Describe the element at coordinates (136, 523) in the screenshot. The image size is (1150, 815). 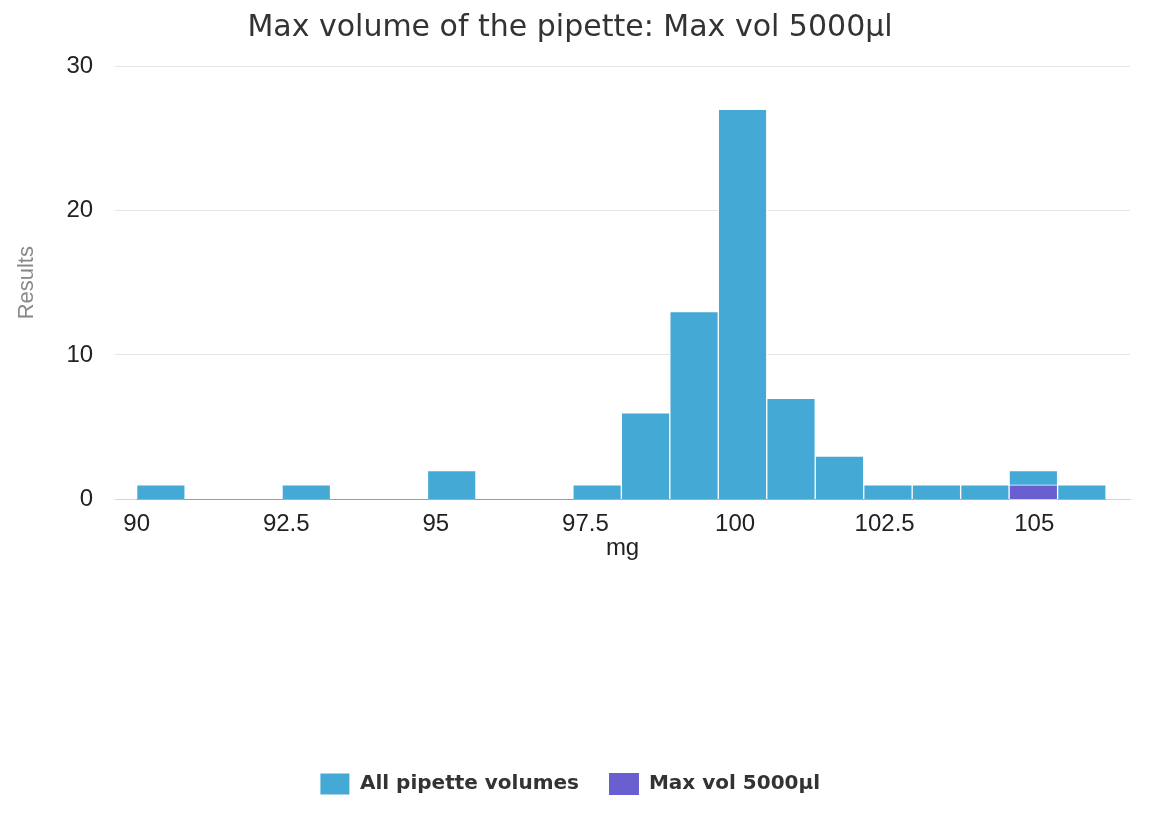
I see `x-tick-label: 90` at that location.